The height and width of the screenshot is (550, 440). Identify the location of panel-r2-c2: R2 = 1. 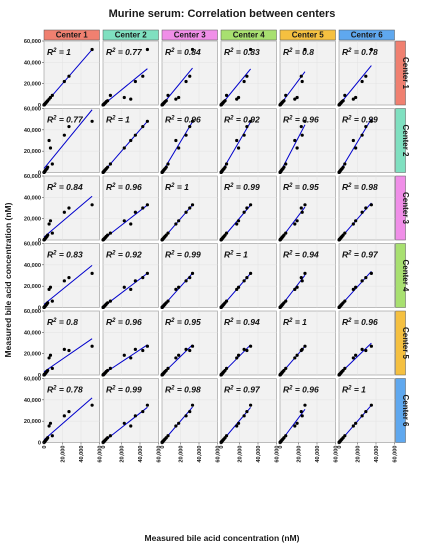
(130, 141).